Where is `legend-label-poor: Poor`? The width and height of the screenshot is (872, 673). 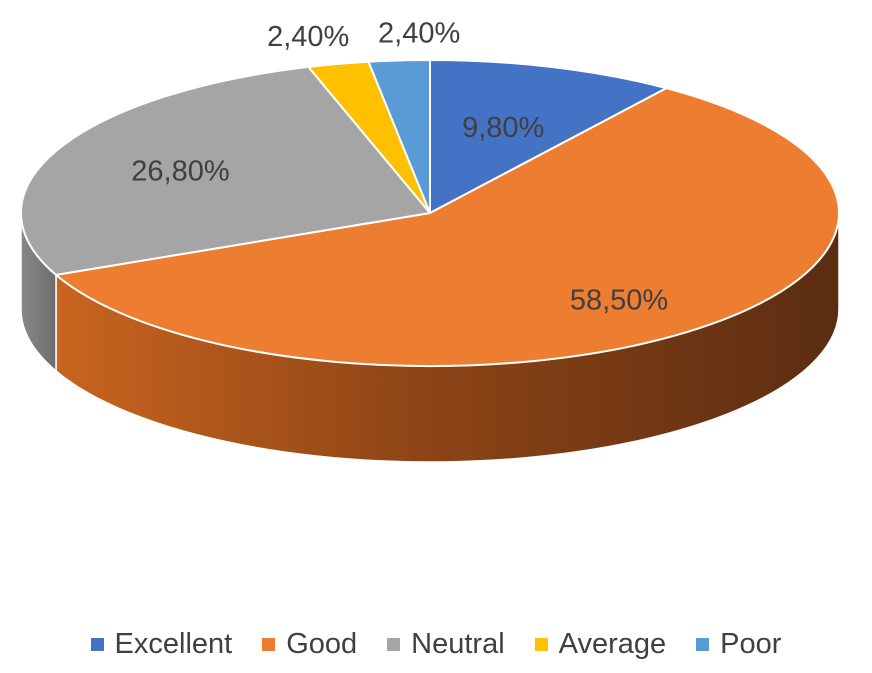 legend-label-poor: Poor is located at coordinates (751, 644).